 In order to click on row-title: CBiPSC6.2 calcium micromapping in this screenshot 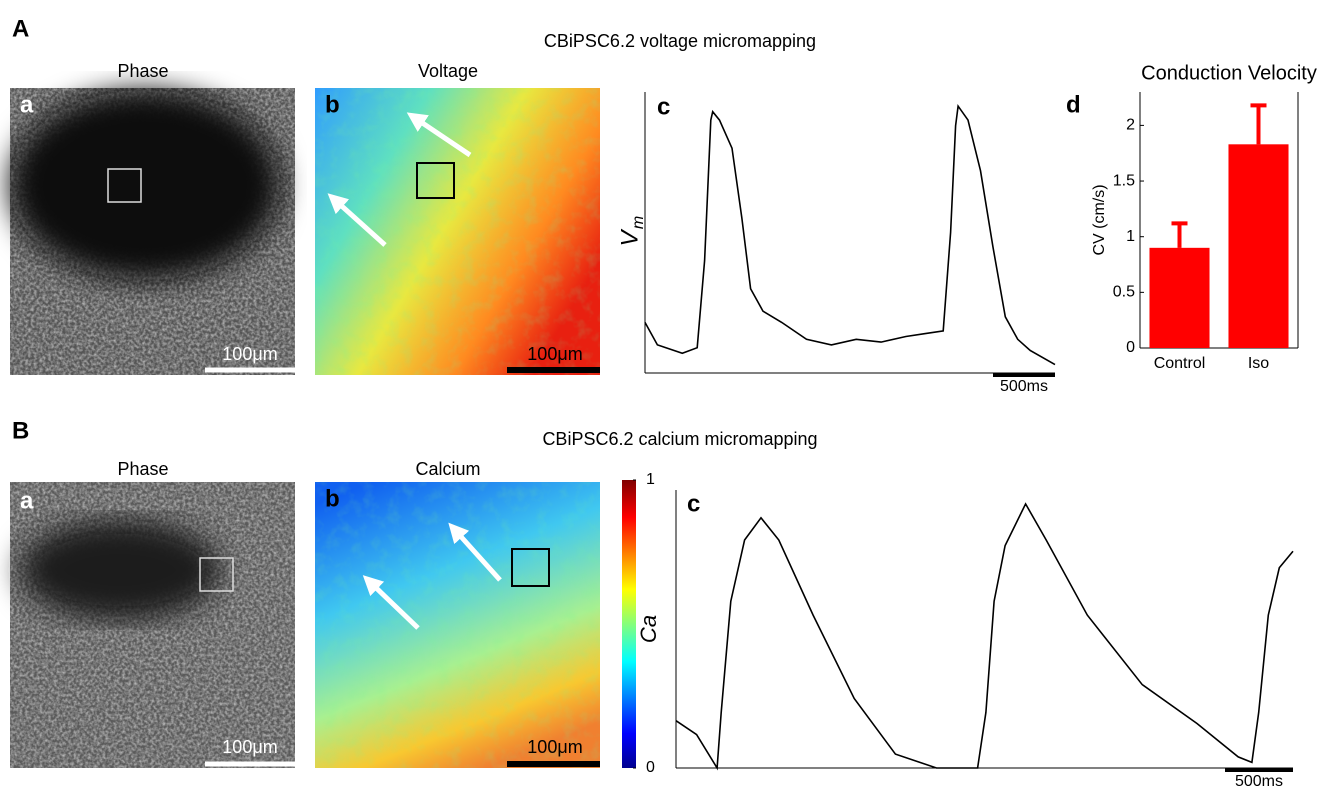, I will do `click(679, 439)`.